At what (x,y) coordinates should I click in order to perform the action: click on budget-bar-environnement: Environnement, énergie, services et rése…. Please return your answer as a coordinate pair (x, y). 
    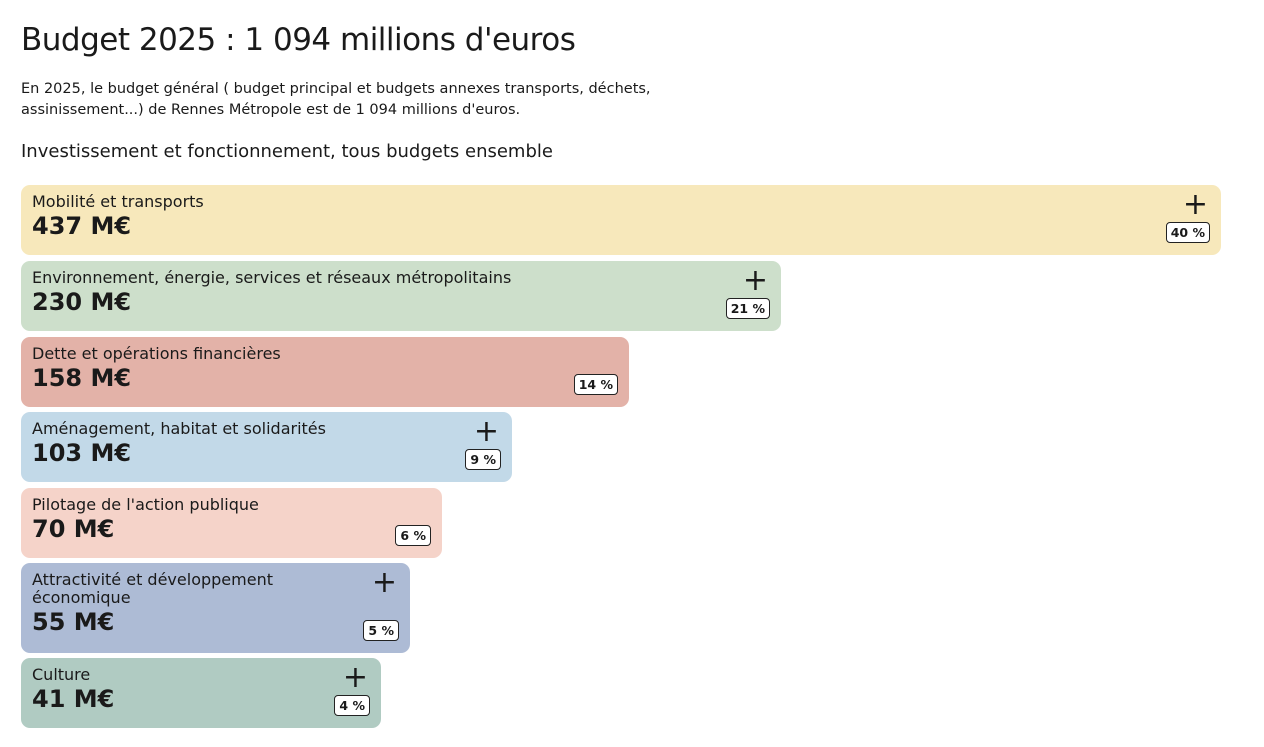
    Looking at the image, I should click on (401, 296).